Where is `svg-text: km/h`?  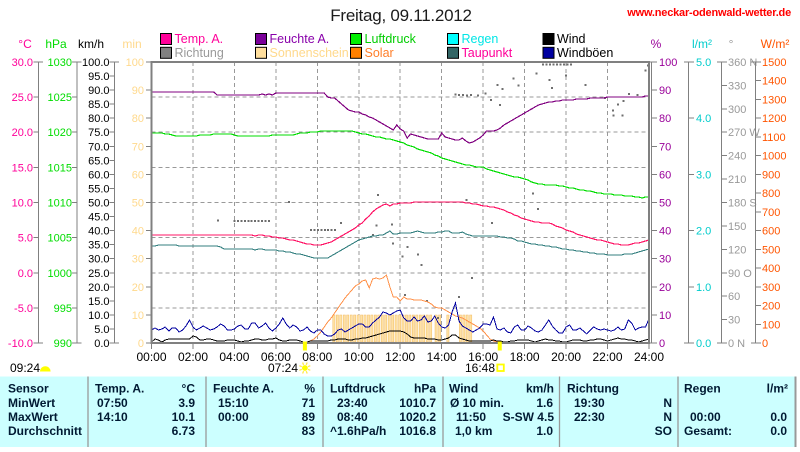
svg-text: km/h is located at coordinates (91, 44).